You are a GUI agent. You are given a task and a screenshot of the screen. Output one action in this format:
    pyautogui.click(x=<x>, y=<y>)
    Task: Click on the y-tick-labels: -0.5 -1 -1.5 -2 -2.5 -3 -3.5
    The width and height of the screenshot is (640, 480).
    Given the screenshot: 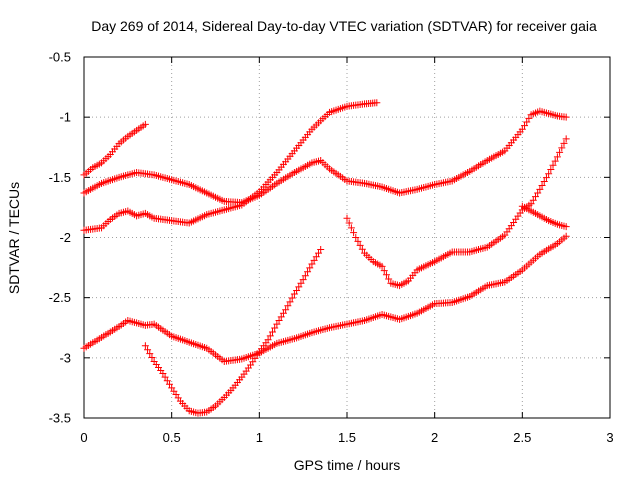 What is the action you would take?
    pyautogui.click(x=60, y=238)
    